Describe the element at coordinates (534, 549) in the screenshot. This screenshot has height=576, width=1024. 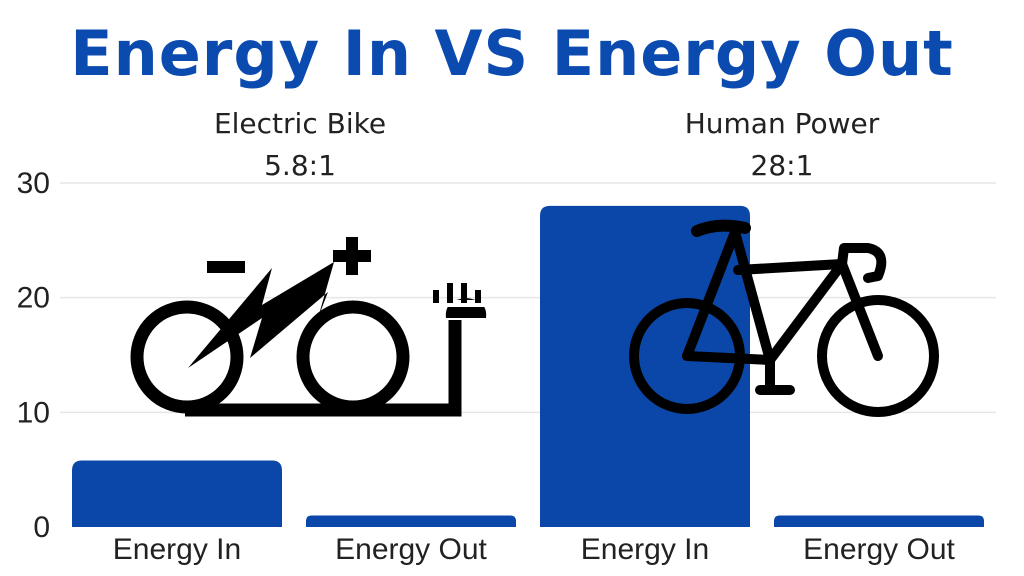
I see `xlabel-layer: Energy In Energy Out Energy In Energy Out` at that location.